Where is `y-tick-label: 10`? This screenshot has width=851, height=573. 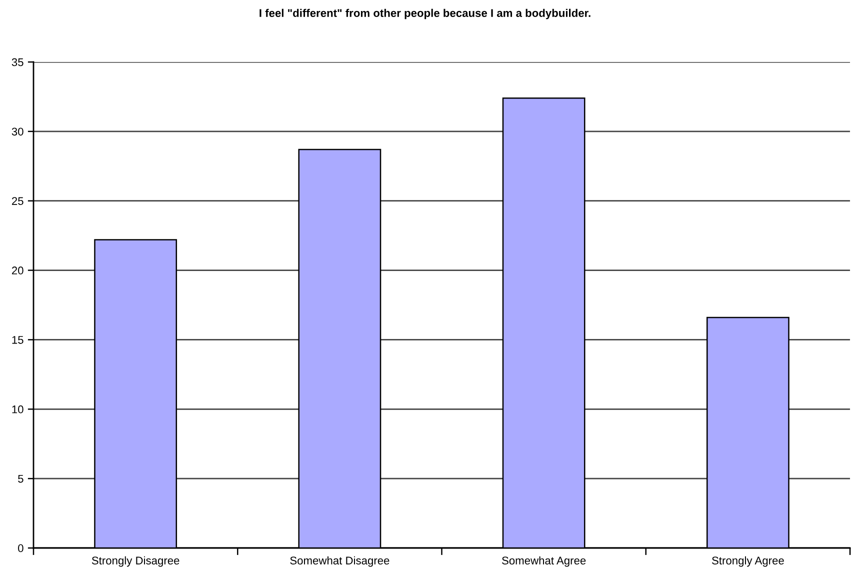
y-tick-label: 10 is located at coordinates (18, 409).